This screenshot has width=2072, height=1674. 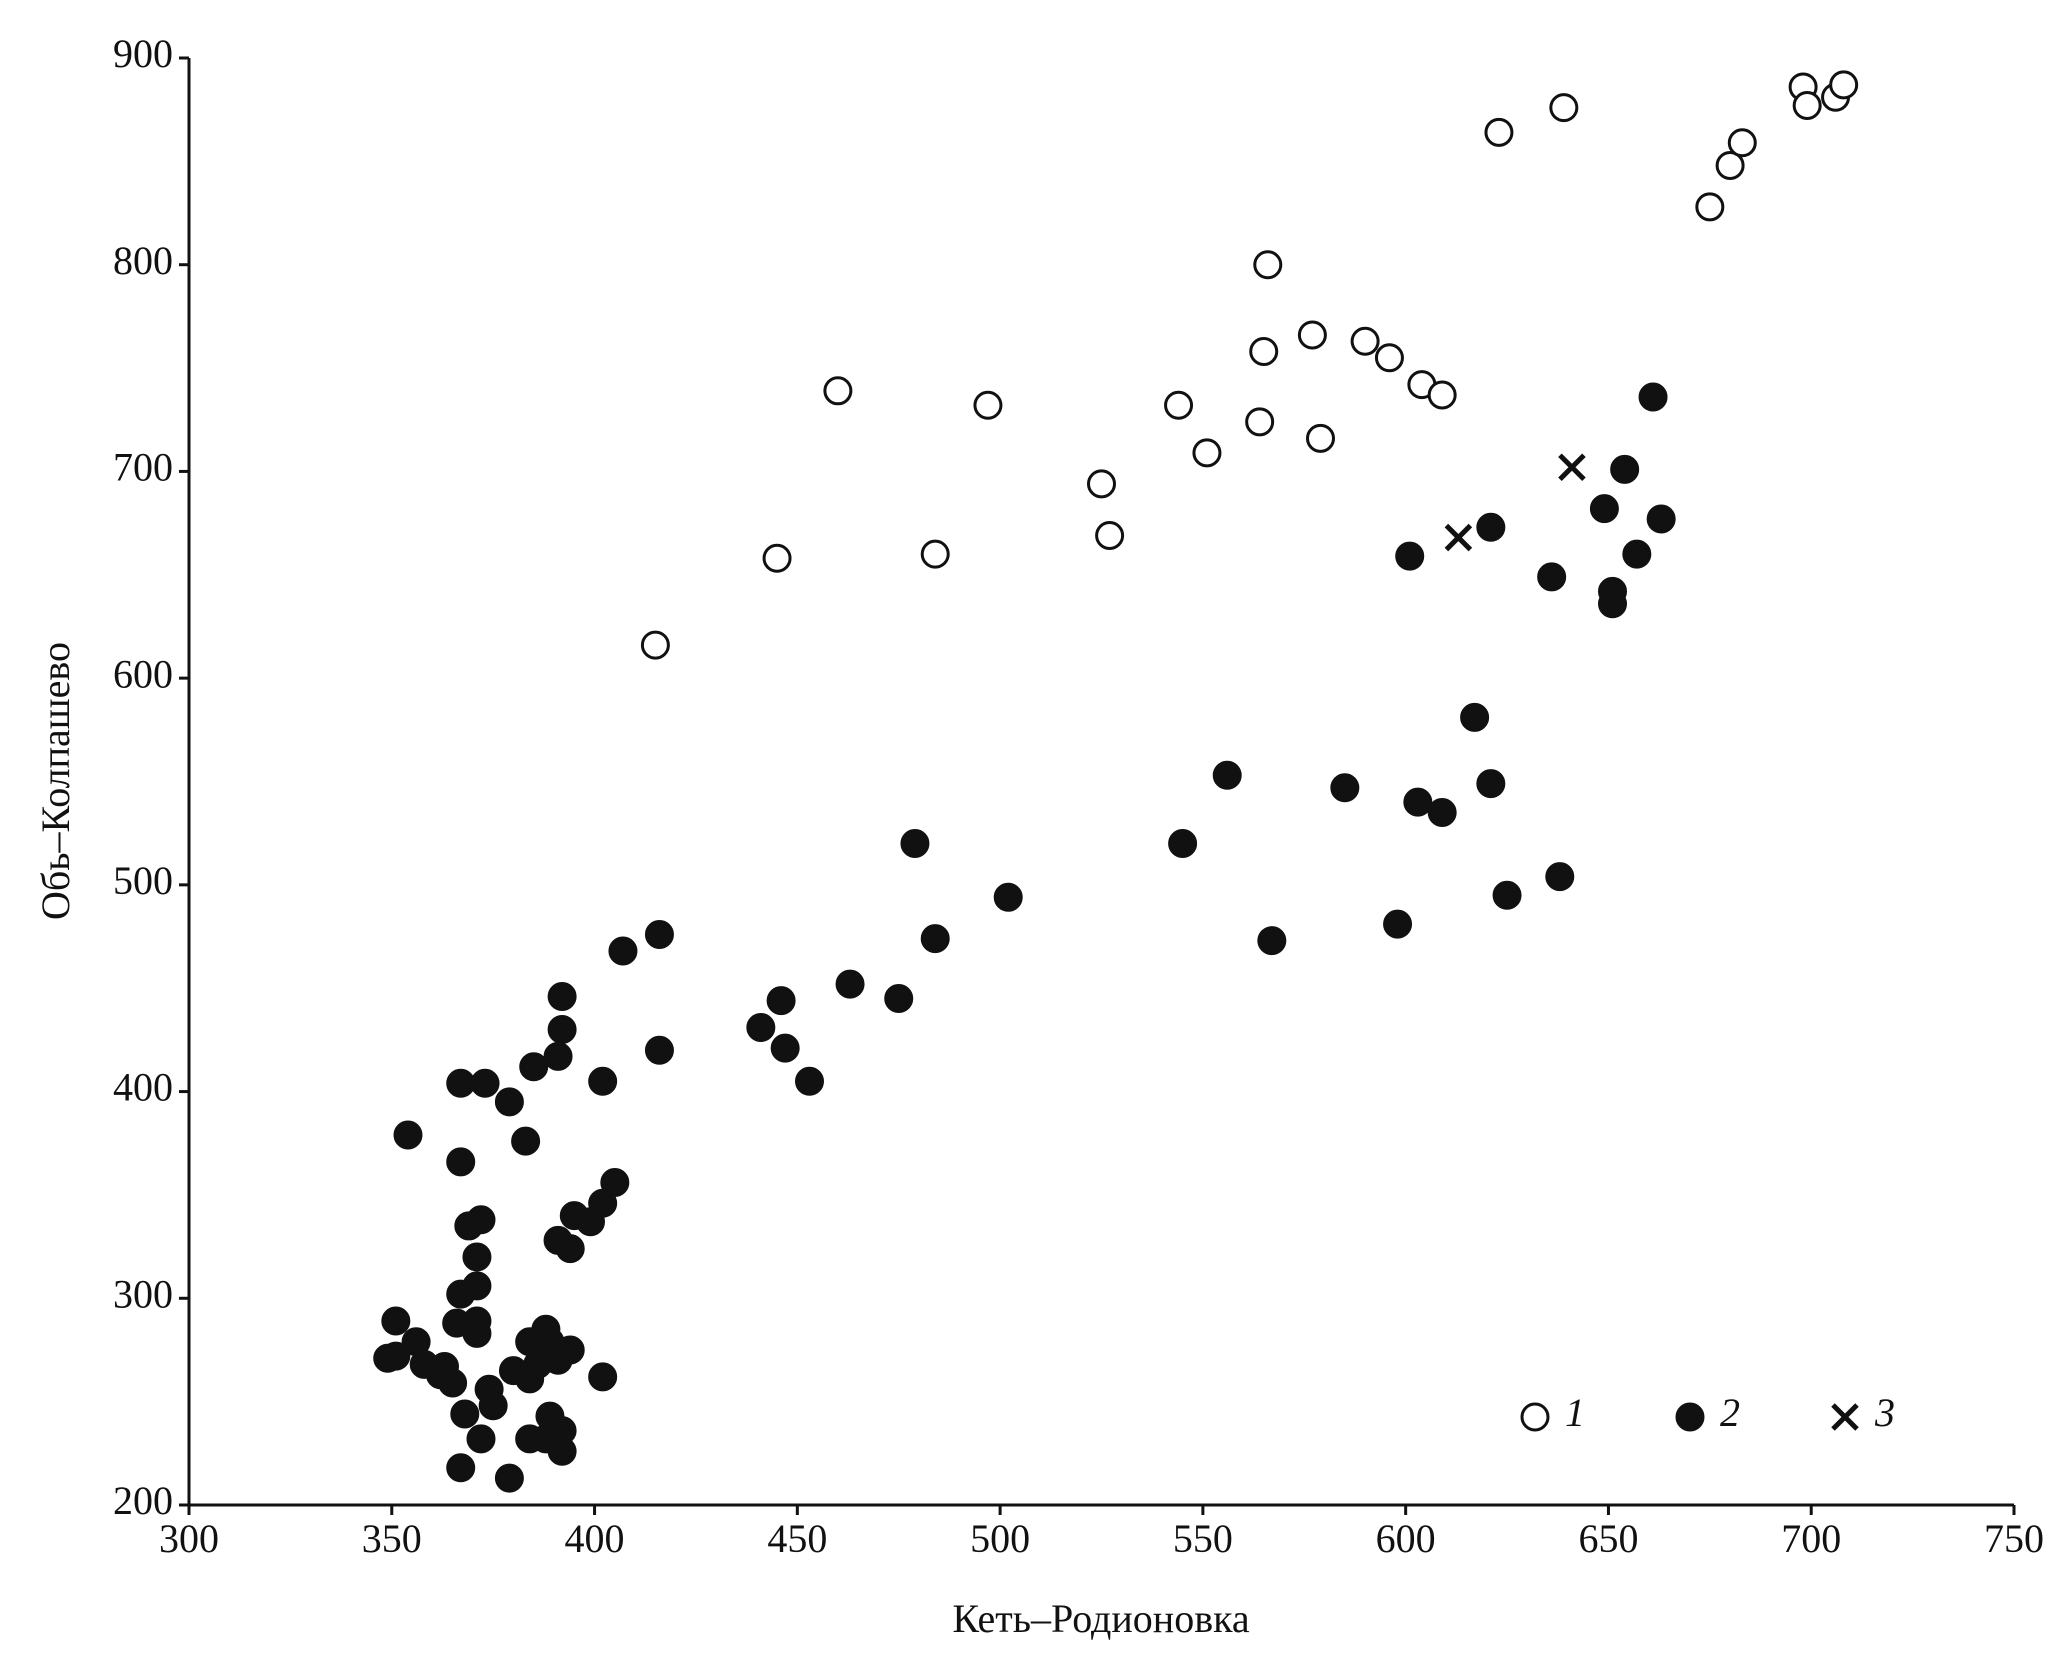 I want to click on legend-label: 1, so click(x=1575, y=1412).